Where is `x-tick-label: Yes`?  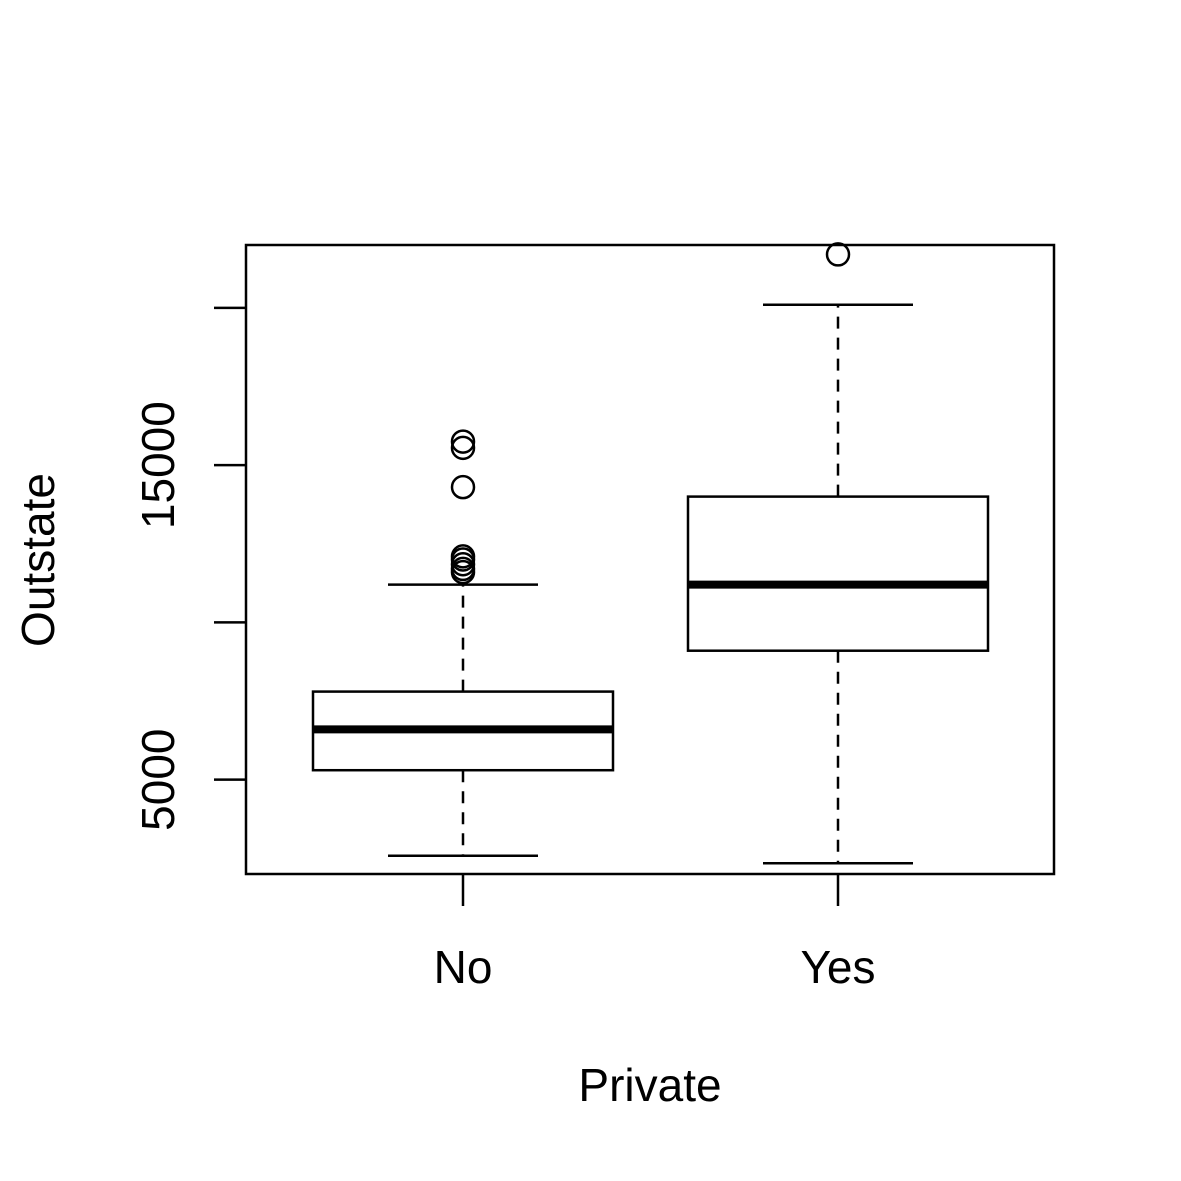
x-tick-label: Yes is located at coordinates (837, 967).